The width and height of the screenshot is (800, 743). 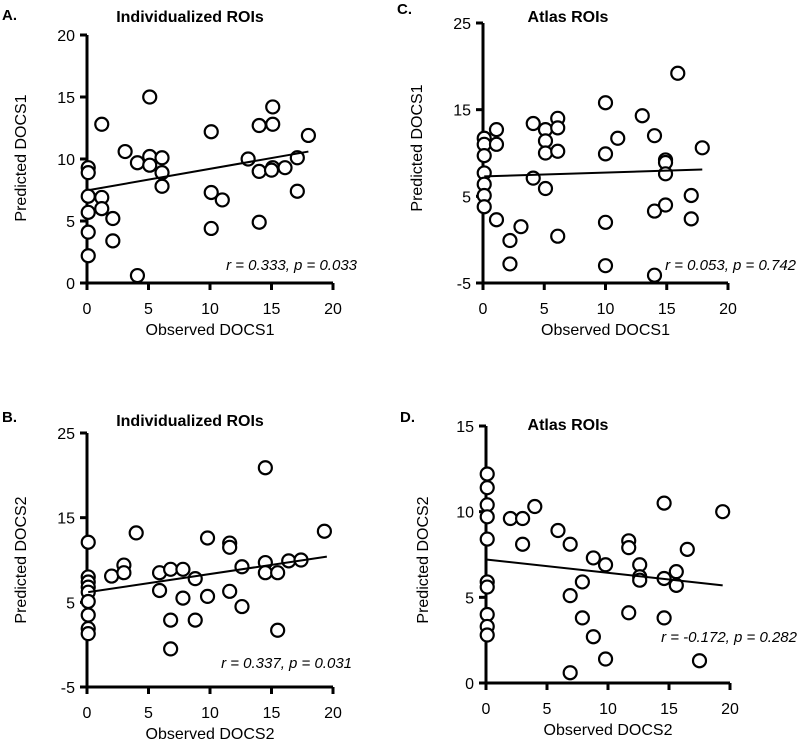 What do you see at coordinates (423, 559) in the screenshot?
I see `panel-d-y-axis-label: Predicted DOCS2` at bounding box center [423, 559].